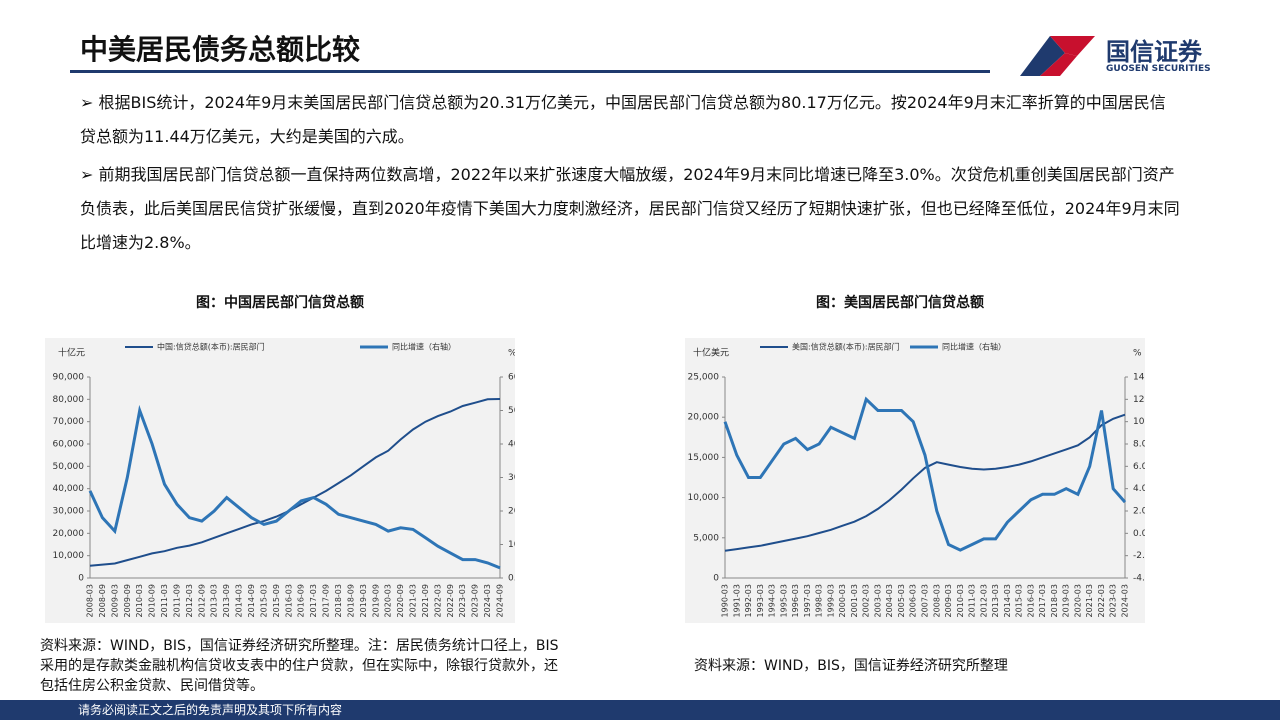 Image resolution: width=1280 pixels, height=720 pixels. I want to click on y-tick-label: 50,000, so click(69, 467).